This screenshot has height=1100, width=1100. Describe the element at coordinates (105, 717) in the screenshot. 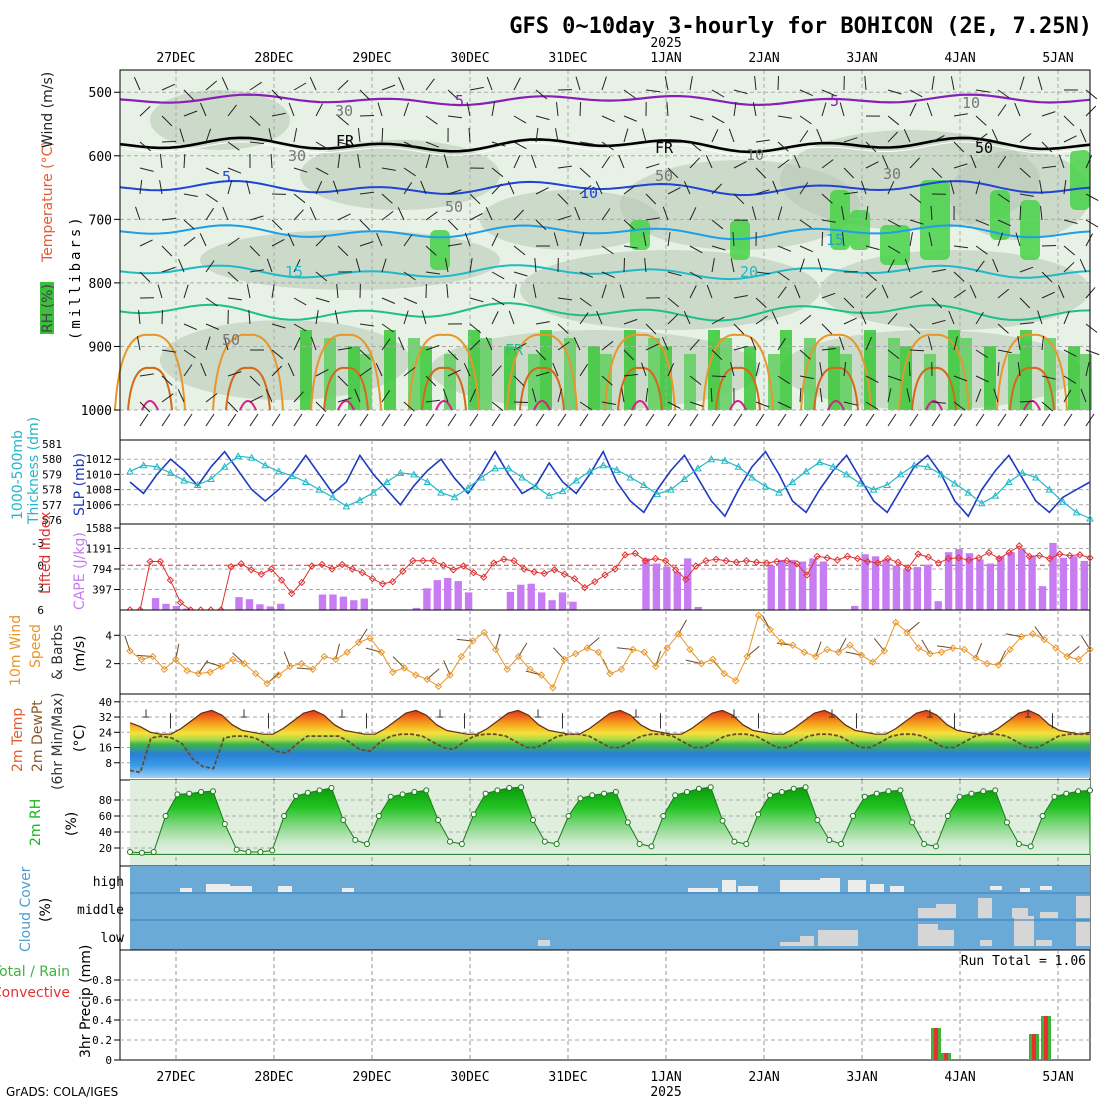

I see `temp-tick-label: 32` at that location.